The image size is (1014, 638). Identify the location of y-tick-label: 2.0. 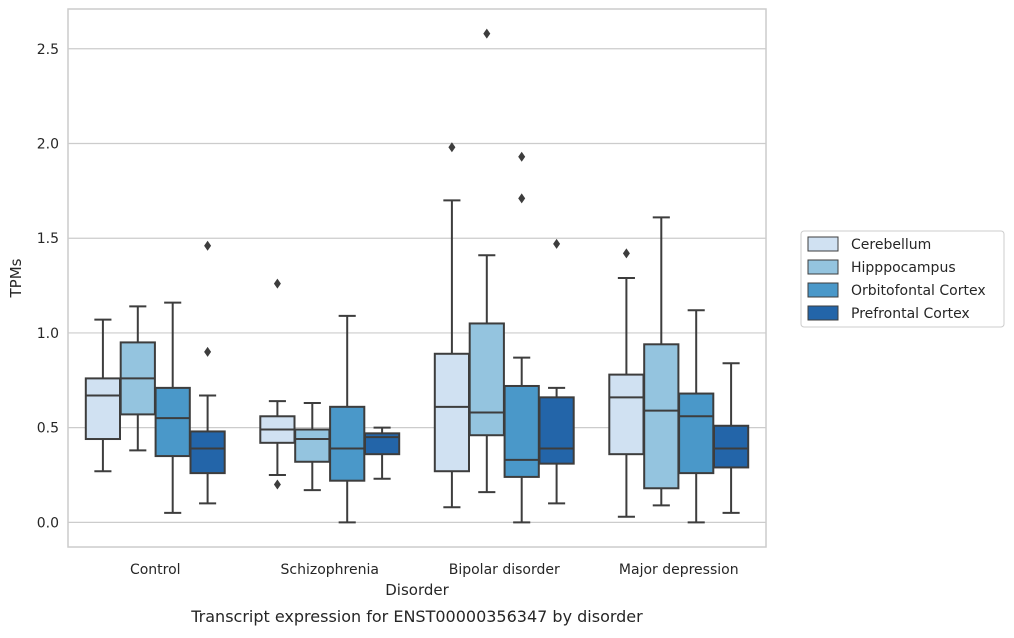
(48, 145).